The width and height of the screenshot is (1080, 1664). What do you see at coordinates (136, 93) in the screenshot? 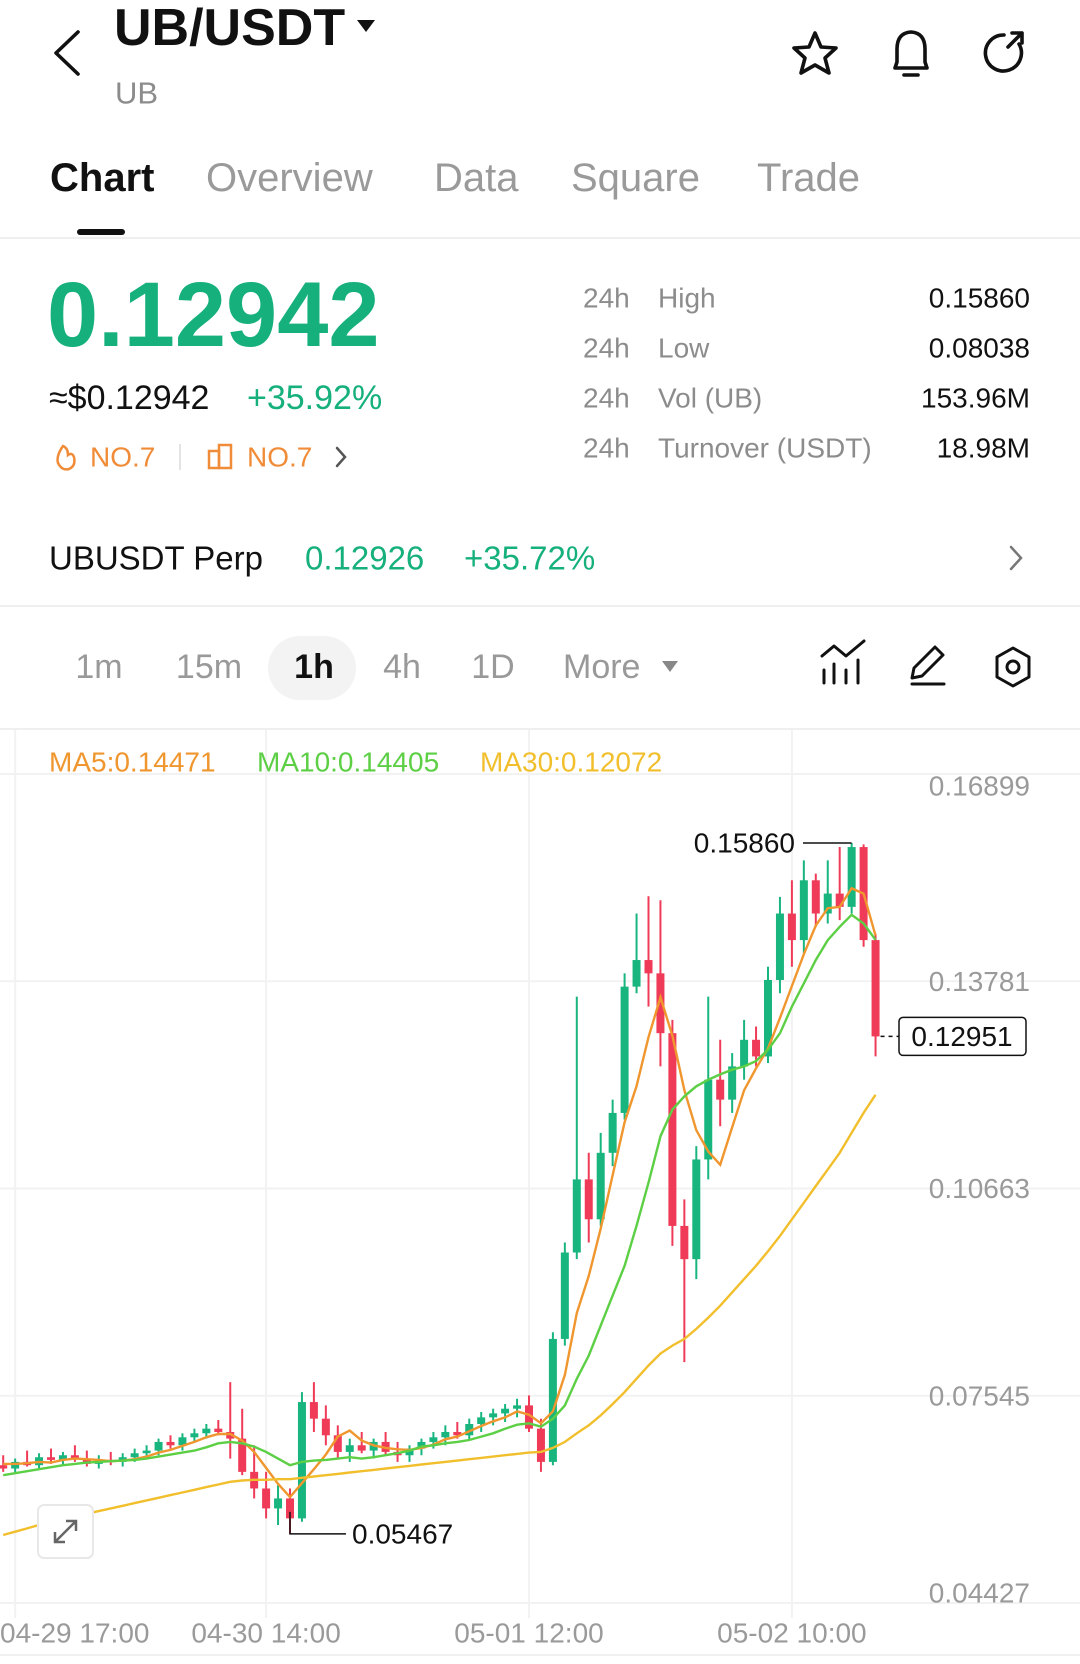
I see `pair-subtitle: UB` at bounding box center [136, 93].